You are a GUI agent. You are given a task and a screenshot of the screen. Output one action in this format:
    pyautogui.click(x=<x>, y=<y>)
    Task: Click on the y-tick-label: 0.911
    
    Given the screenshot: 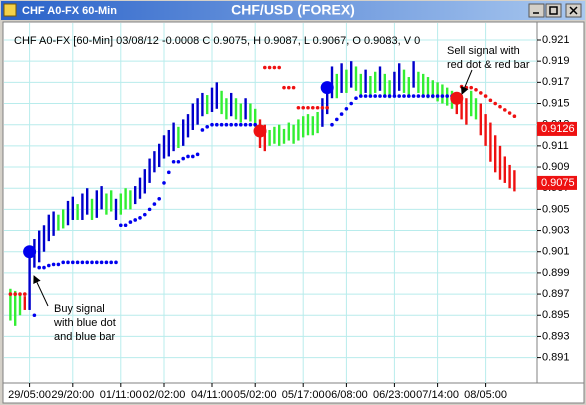 What is the action you would take?
    pyautogui.click(x=555, y=146)
    